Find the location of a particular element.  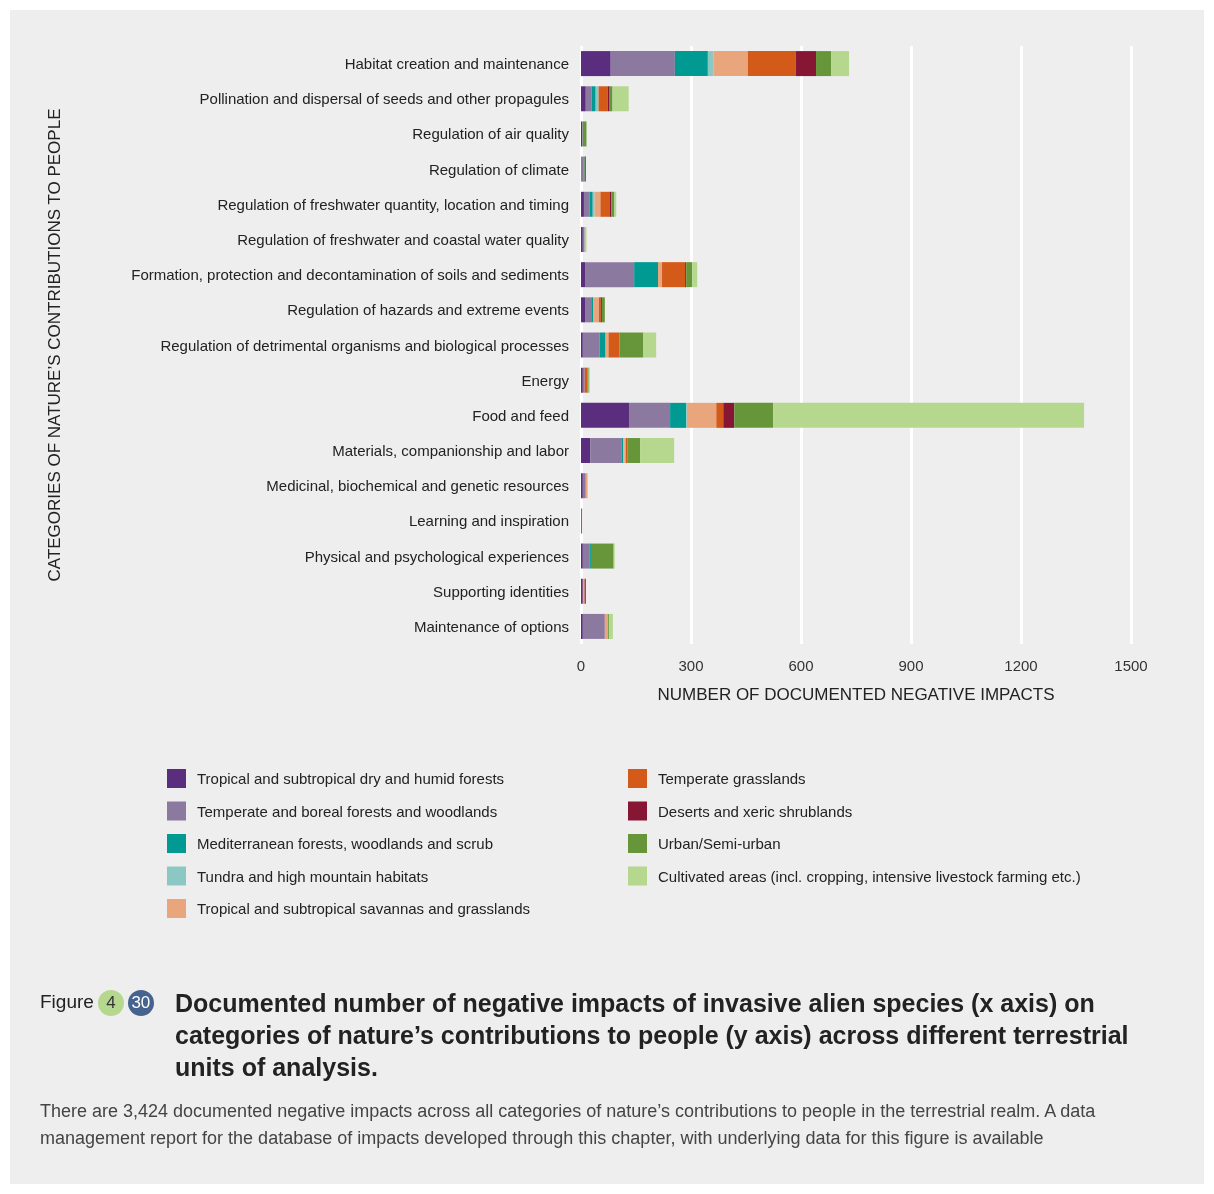

y-tick-label: Supporting identities is located at coordinates (501, 591).